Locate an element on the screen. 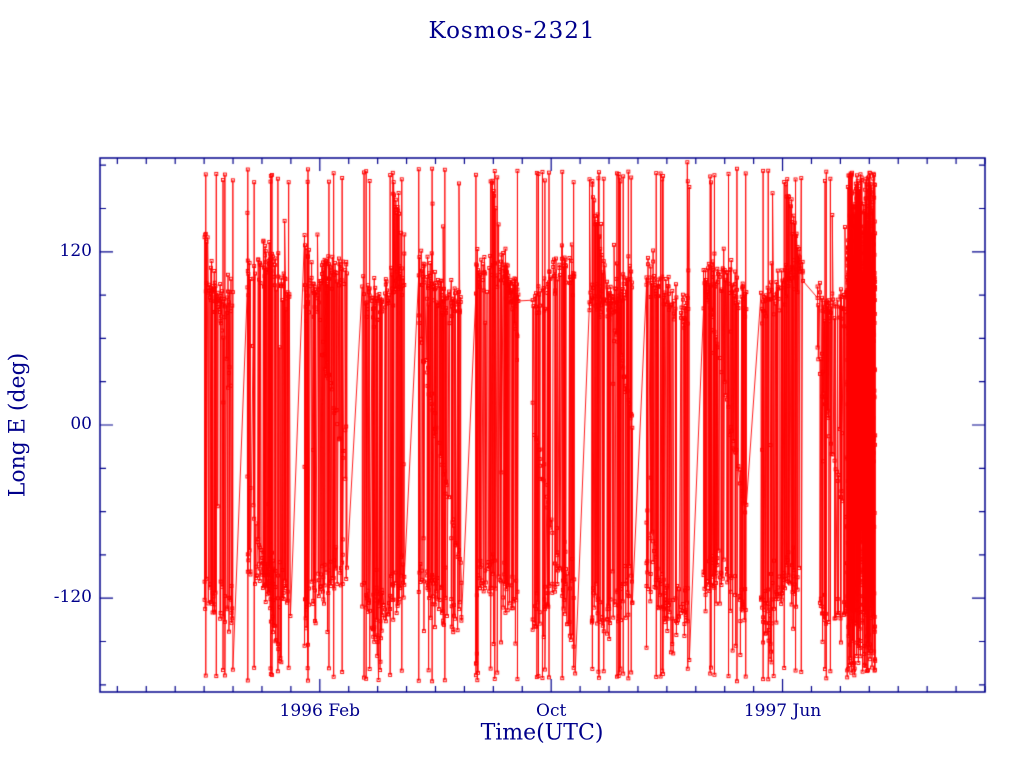 This screenshot has width=1024, height=768. x-tick-label-oct: Oct is located at coordinates (551, 711).